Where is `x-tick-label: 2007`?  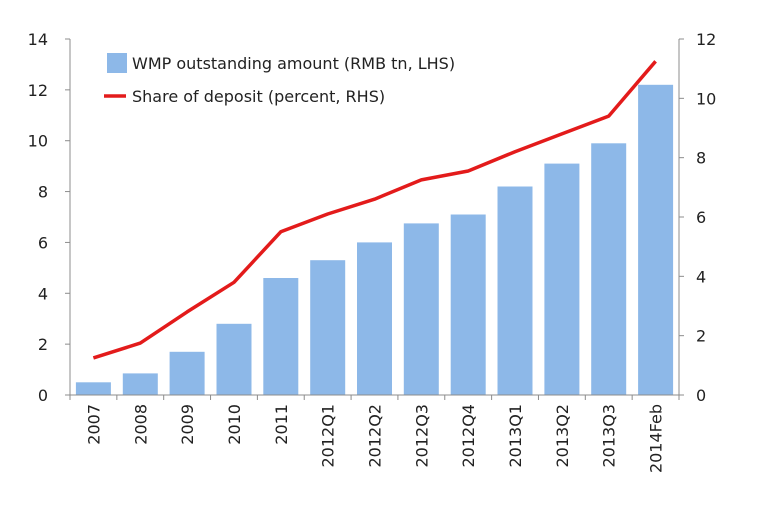 x-tick-label: 2007 is located at coordinates (93, 424).